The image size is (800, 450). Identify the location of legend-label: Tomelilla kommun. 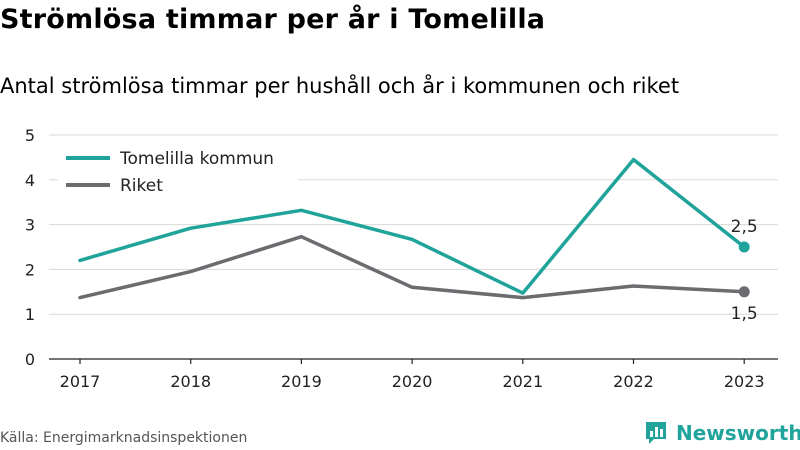
(196, 159).